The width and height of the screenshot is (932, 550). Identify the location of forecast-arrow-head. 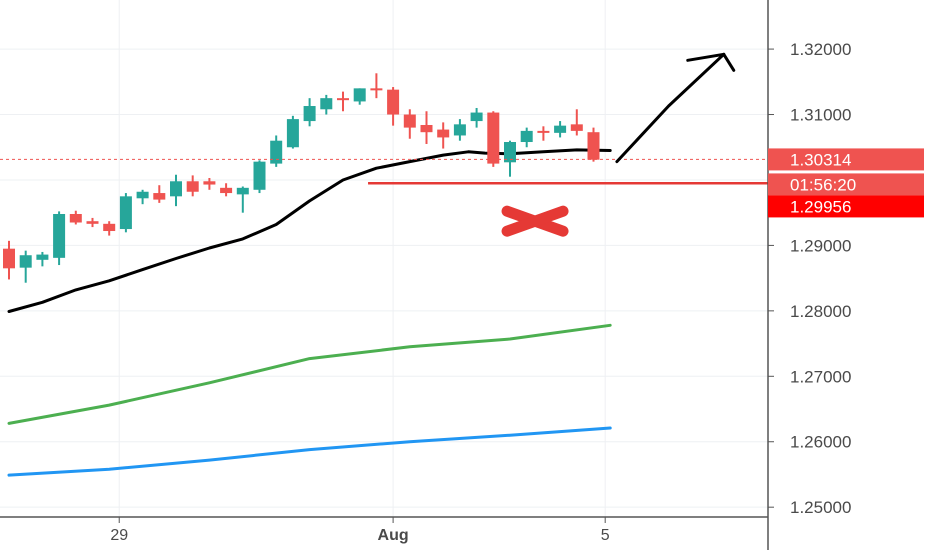
(711, 62).